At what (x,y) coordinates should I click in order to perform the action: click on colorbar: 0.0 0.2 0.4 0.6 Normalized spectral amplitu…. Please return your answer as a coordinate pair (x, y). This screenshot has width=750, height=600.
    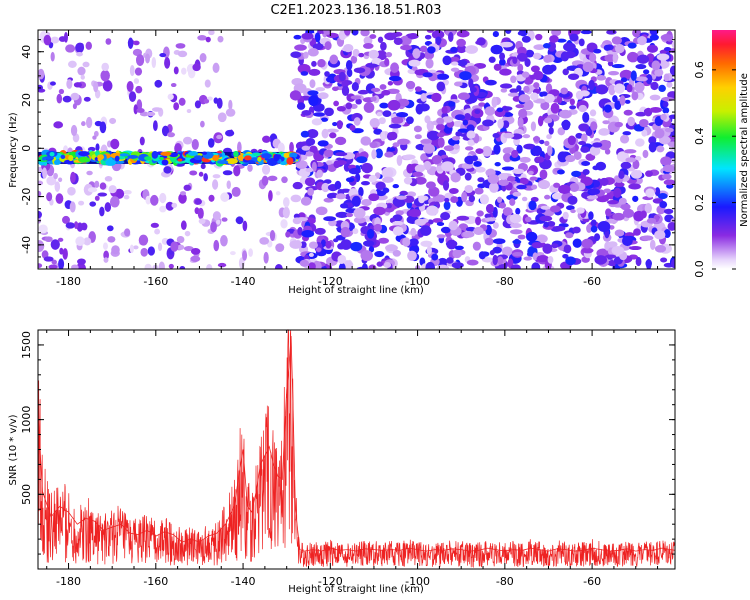
    Looking at the image, I should click on (721, 154).